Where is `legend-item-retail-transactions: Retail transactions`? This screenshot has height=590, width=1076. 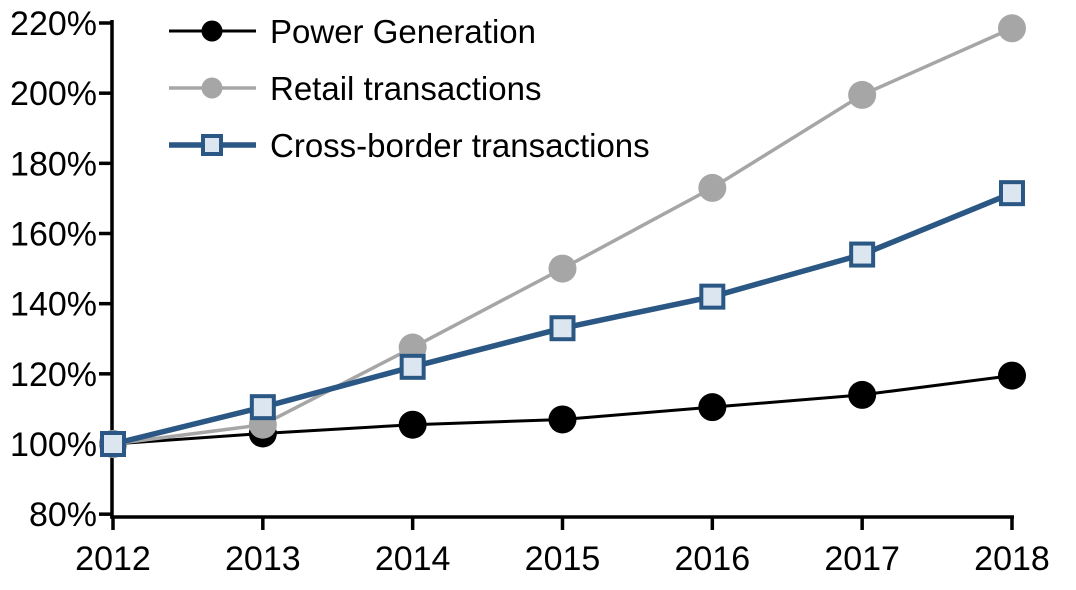 legend-item-retail-transactions: Retail transactions is located at coordinates (355, 88).